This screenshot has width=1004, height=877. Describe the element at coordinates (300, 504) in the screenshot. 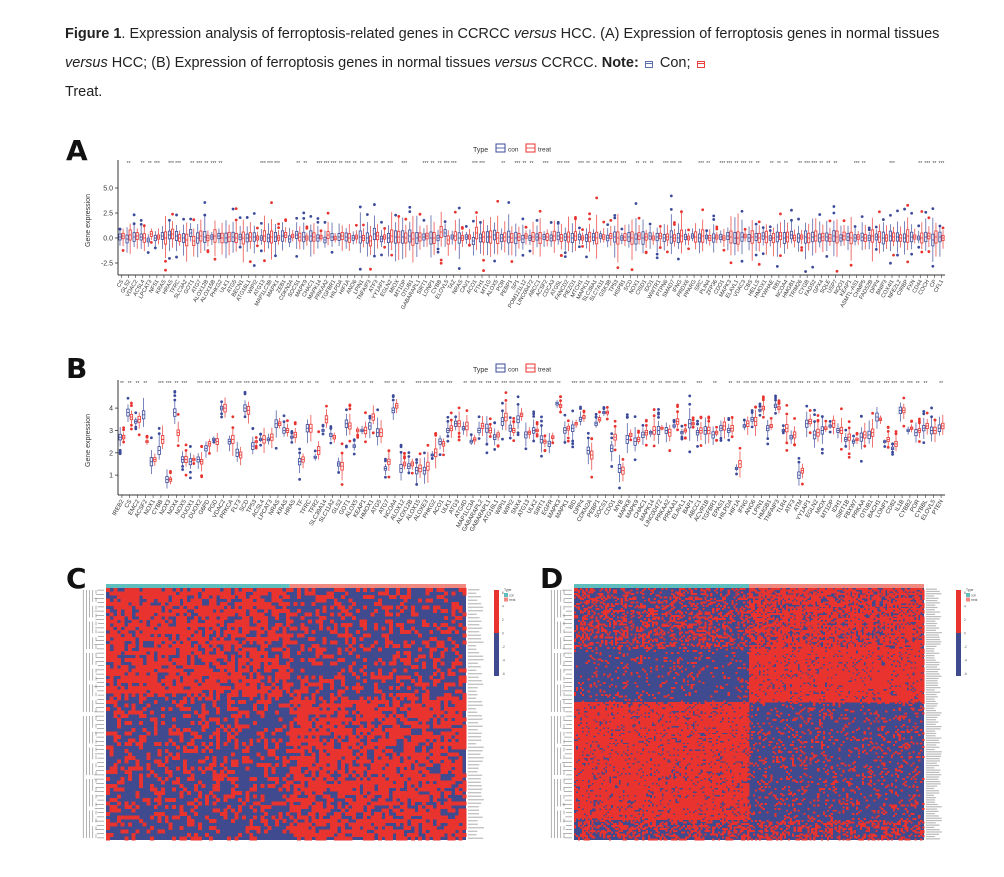

I see `x-tick-label: TF` at that location.